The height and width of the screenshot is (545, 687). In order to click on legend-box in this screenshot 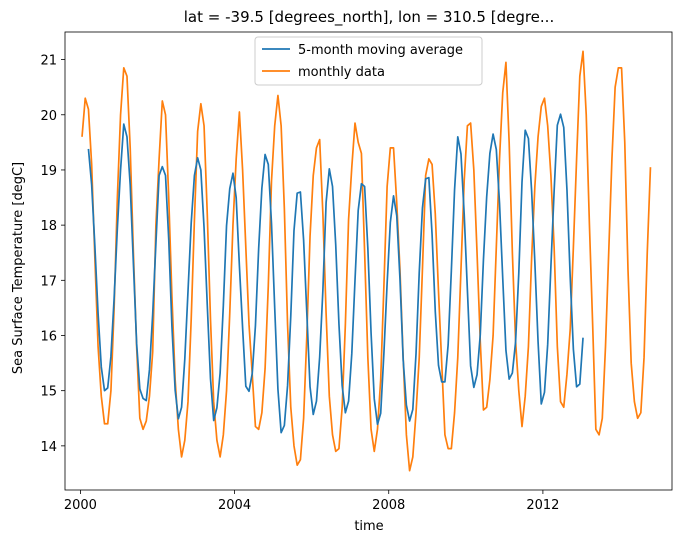, I will do `click(368, 61)`.